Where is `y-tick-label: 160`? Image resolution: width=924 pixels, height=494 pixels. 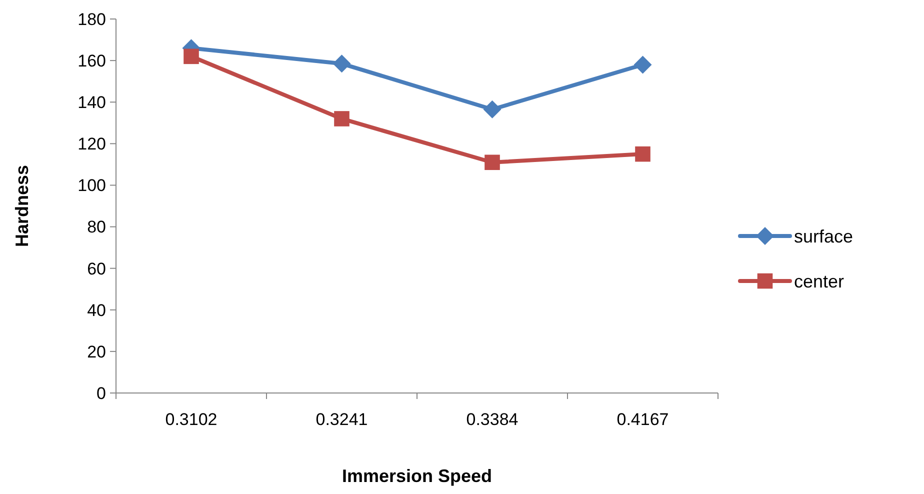 y-tick-label: 160 is located at coordinates (92, 61).